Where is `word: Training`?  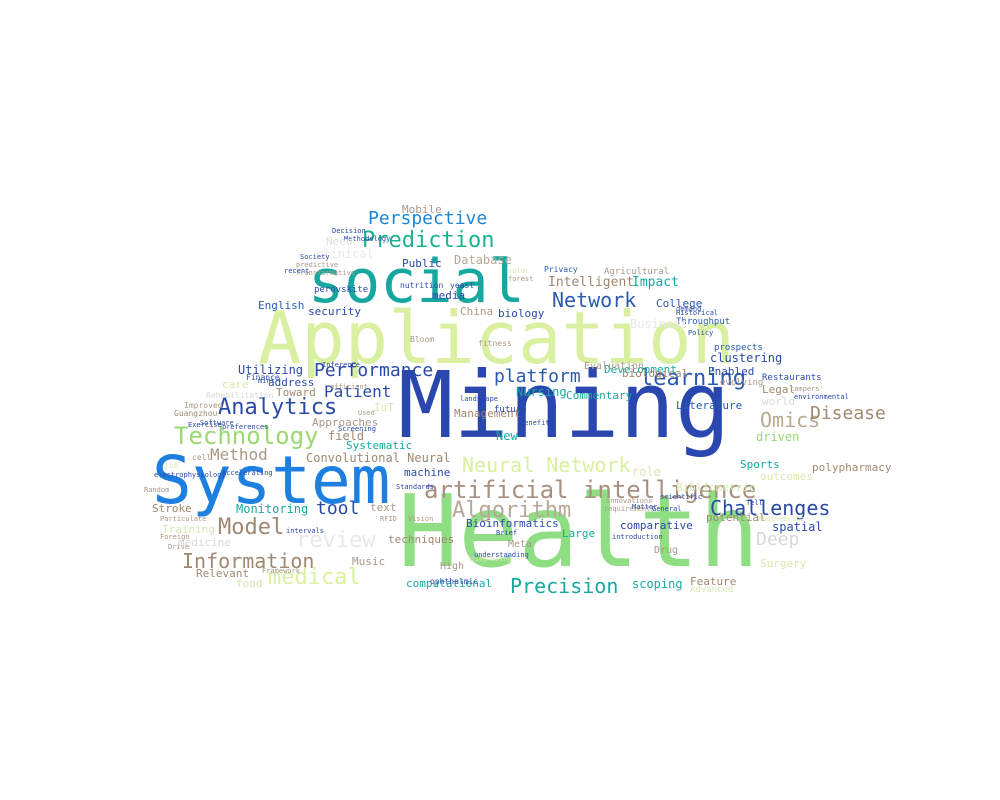
word: Training is located at coordinates (188, 529).